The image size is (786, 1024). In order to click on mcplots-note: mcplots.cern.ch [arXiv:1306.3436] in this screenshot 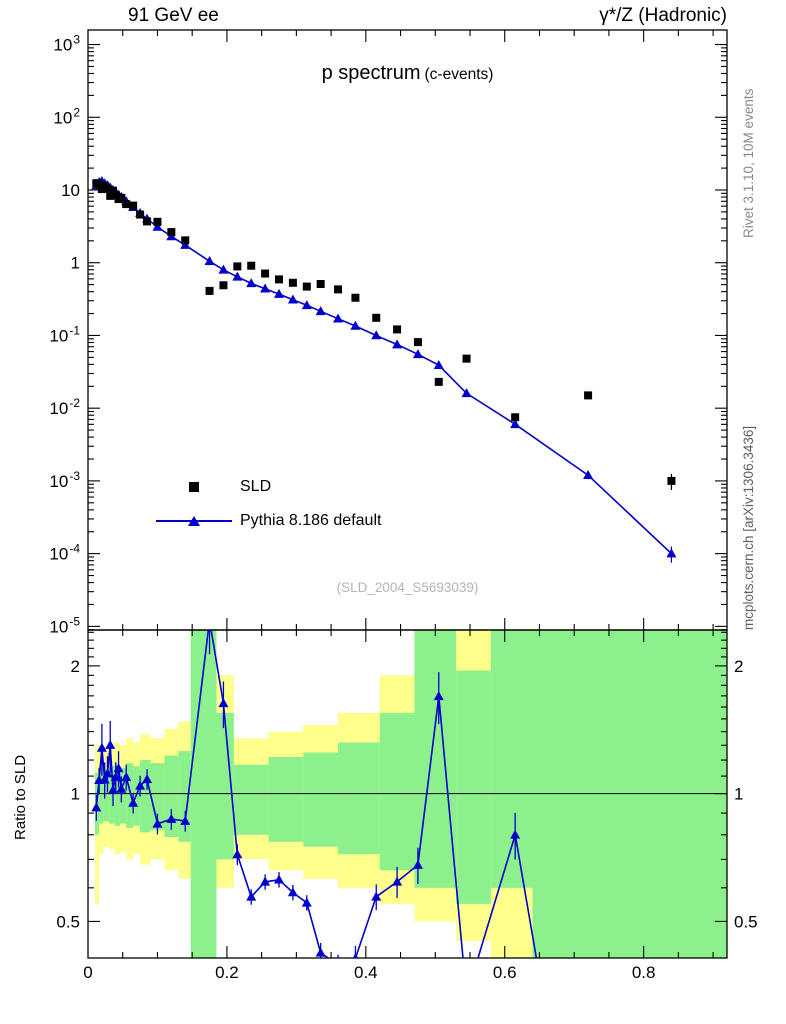, I will do `click(748, 527)`.